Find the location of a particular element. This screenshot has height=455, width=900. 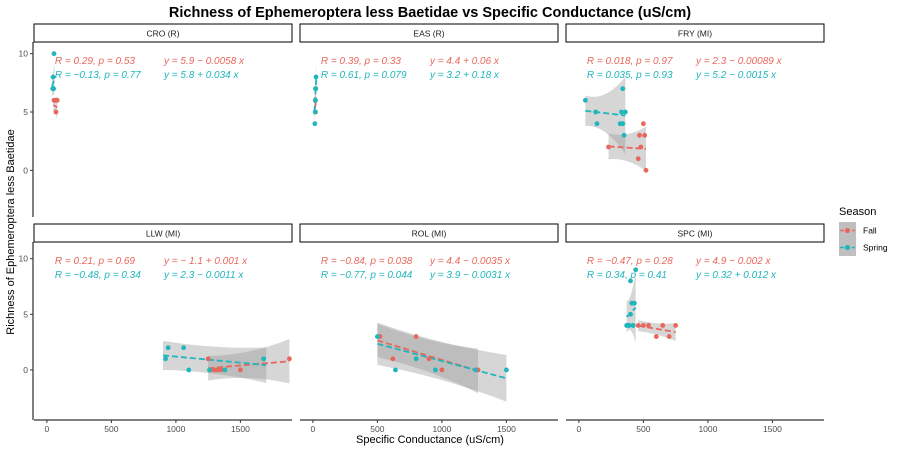

panel-strip-label: EAS (R) is located at coordinates (428, 34).